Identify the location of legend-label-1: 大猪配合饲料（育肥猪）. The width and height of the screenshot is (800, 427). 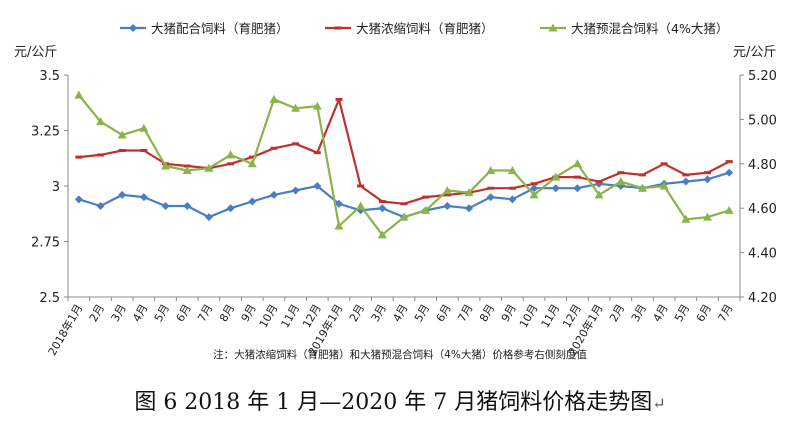
(220, 28).